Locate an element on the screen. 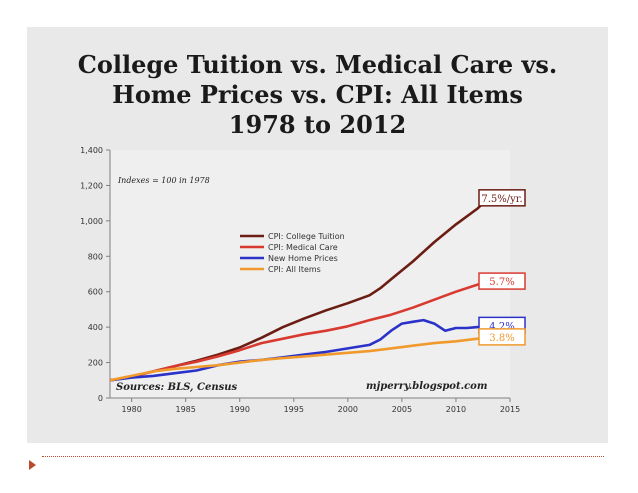 Image resolution: width=638 pixels, height=493 pixels. end-label: 4.2% is located at coordinates (501, 326).